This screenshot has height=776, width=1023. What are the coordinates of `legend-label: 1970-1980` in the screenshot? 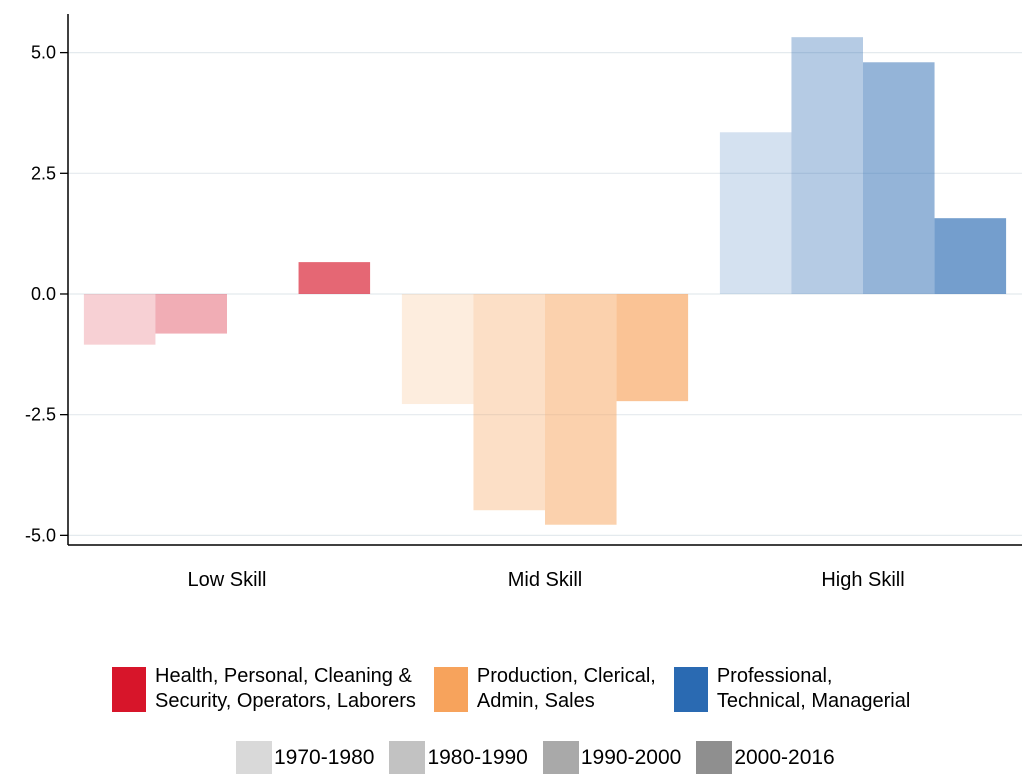 It's located at (324, 757).